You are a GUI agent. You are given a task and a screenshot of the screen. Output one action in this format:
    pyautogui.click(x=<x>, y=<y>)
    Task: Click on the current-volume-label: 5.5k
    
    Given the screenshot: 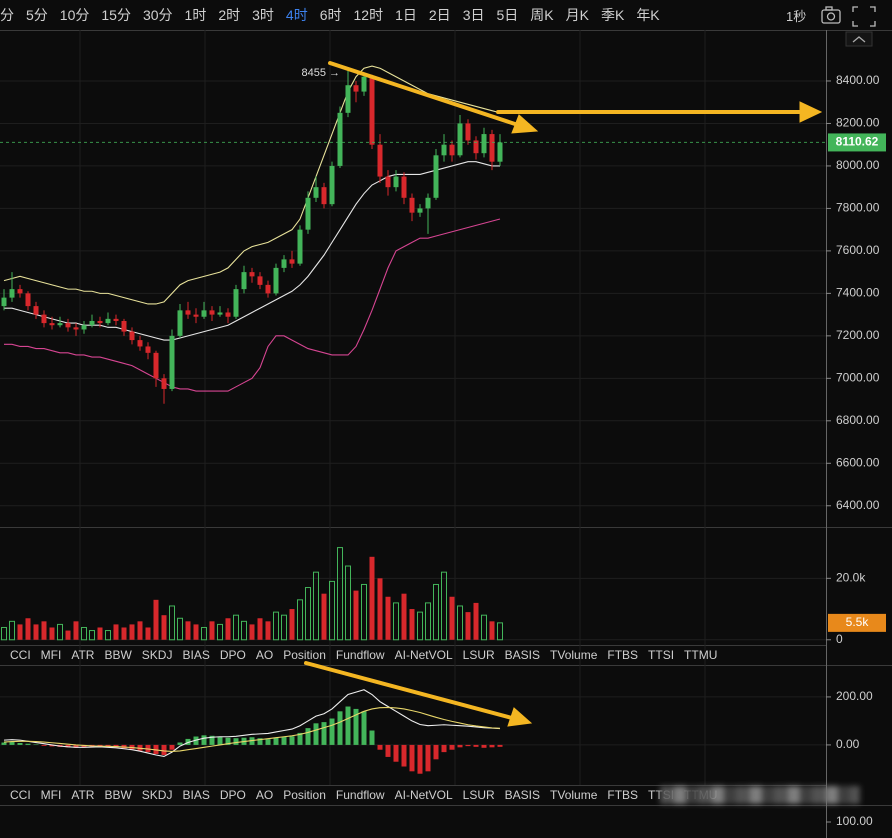 What is the action you would take?
    pyautogui.click(x=858, y=622)
    